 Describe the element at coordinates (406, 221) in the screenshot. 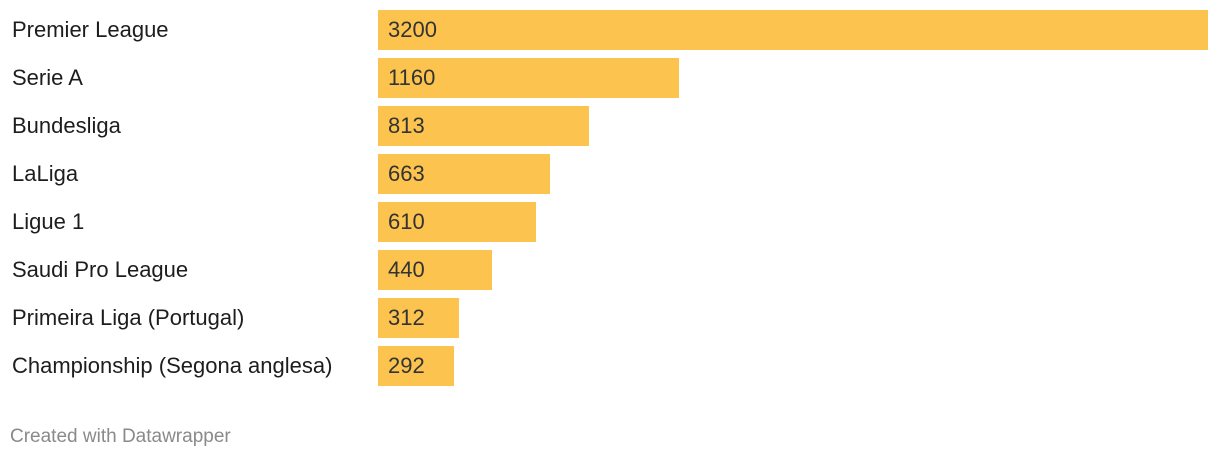

I see `bar-value-label: 610` at that location.